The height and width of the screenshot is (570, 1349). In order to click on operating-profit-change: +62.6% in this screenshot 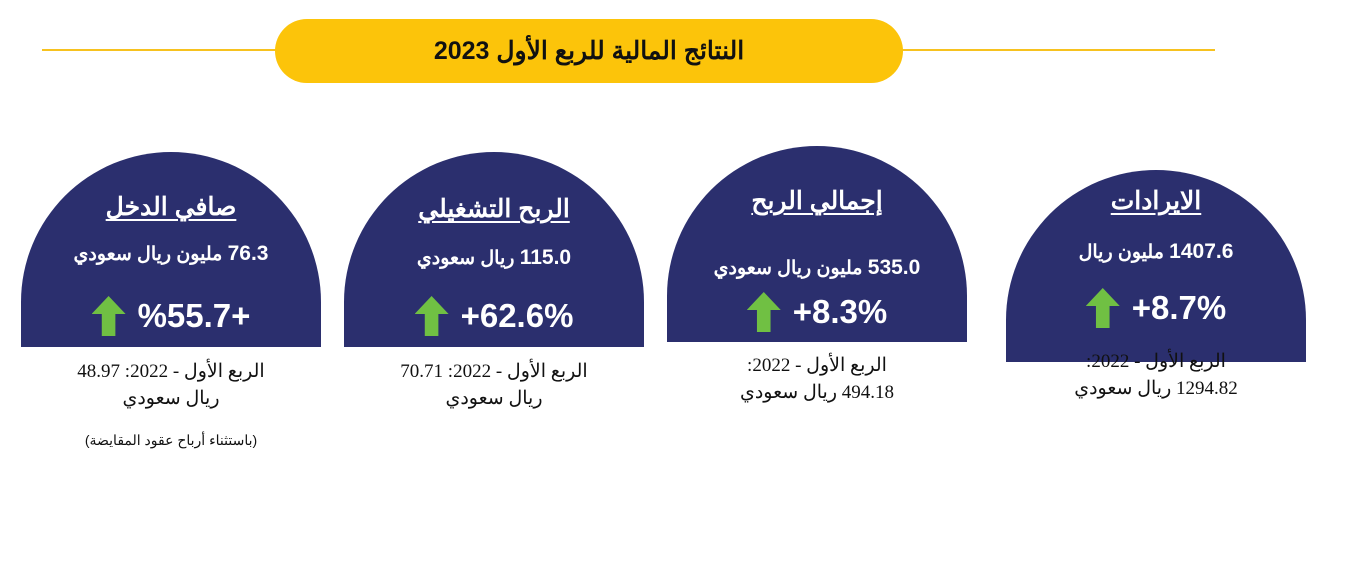, I will do `click(494, 316)`.